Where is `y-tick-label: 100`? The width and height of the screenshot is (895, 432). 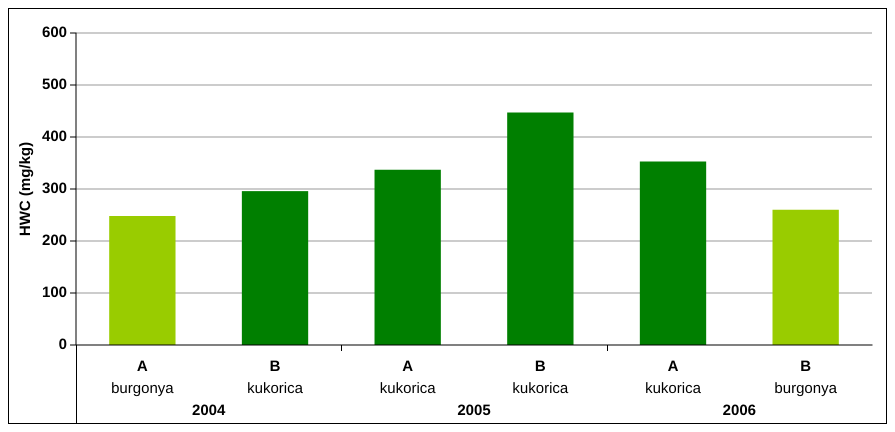
y-tick-label: 100 is located at coordinates (55, 293).